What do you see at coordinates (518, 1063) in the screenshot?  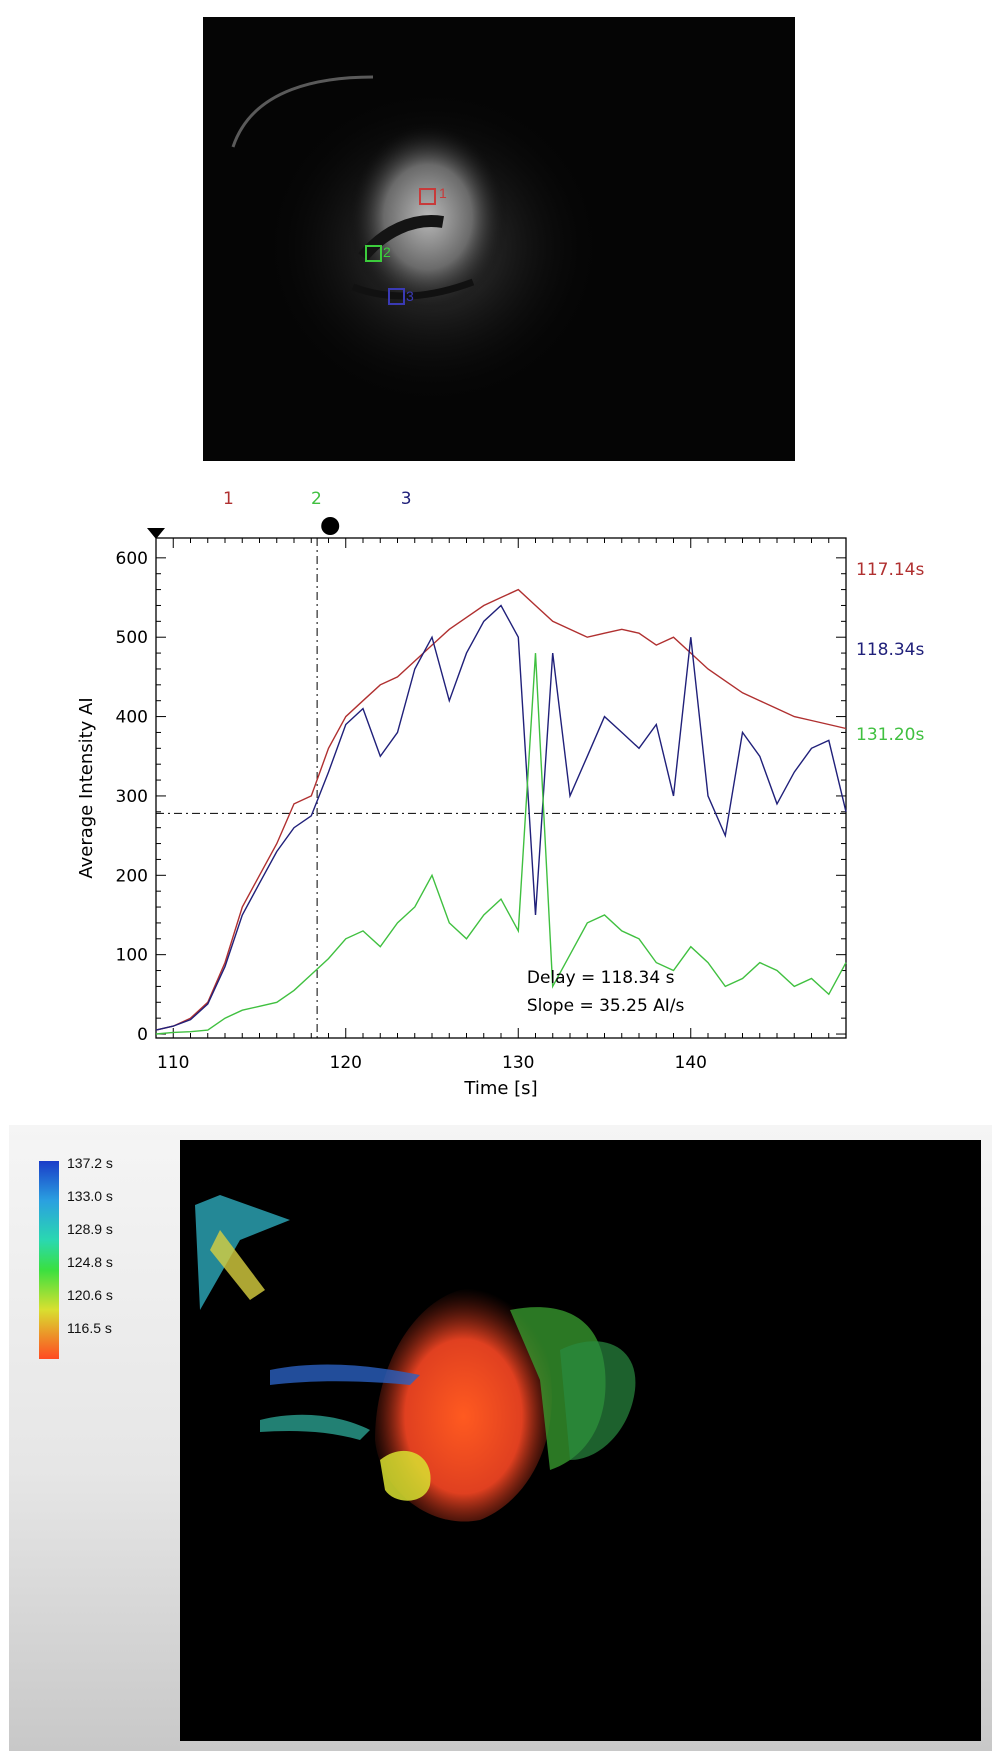 I see `x-tick-label: 130` at bounding box center [518, 1063].